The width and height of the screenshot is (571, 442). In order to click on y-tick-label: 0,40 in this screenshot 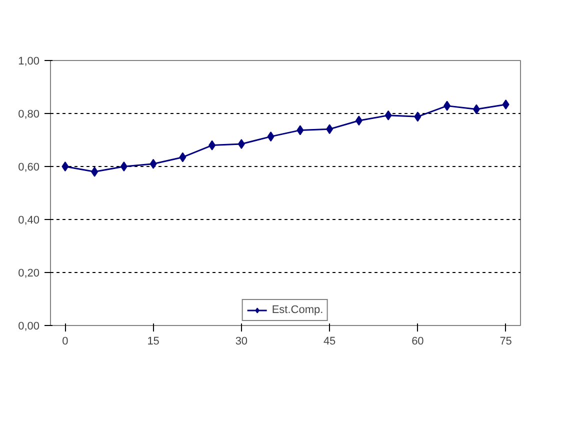, I will do `click(29, 220)`.